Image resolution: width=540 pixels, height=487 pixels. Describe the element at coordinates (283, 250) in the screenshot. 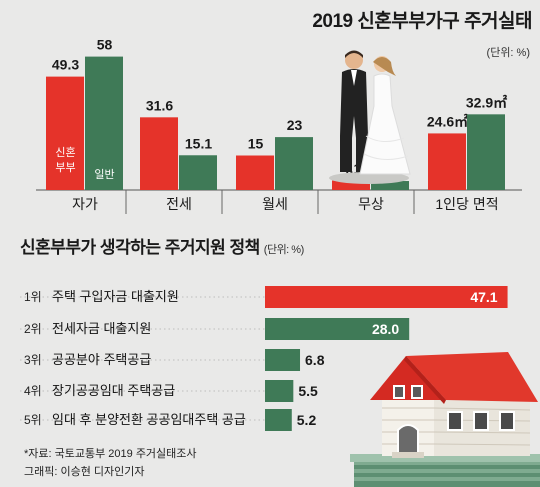

I see `policy-unit: (단위: %)` at that location.